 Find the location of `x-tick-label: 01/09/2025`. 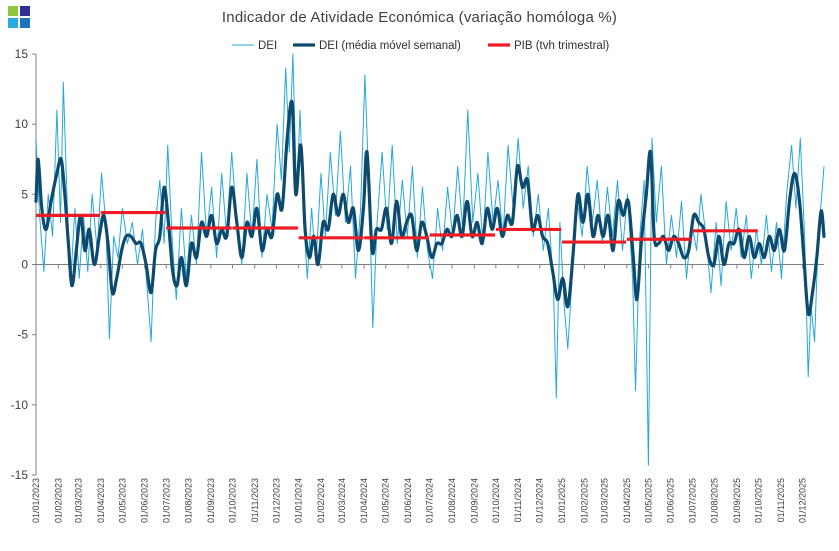

x-tick-label: 01/09/2025 is located at coordinates (737, 500).